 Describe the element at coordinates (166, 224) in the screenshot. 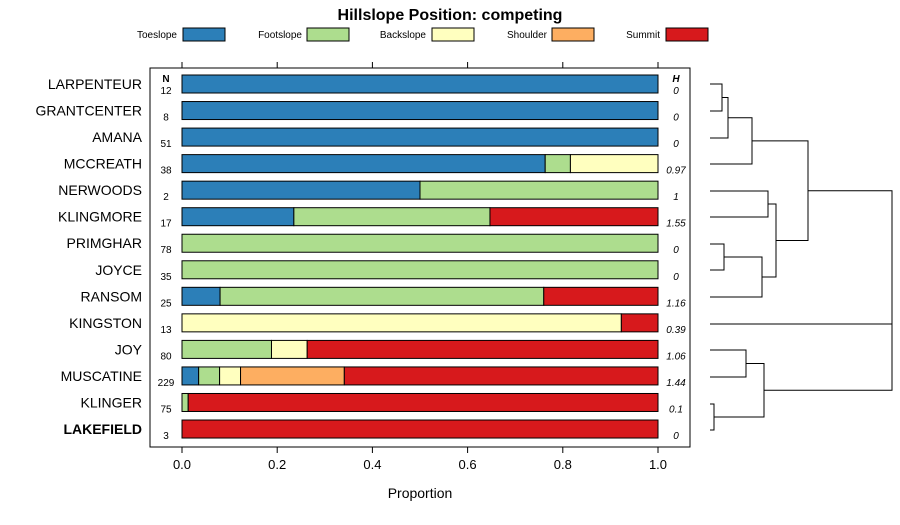

I see `row-n-value: 17` at that location.